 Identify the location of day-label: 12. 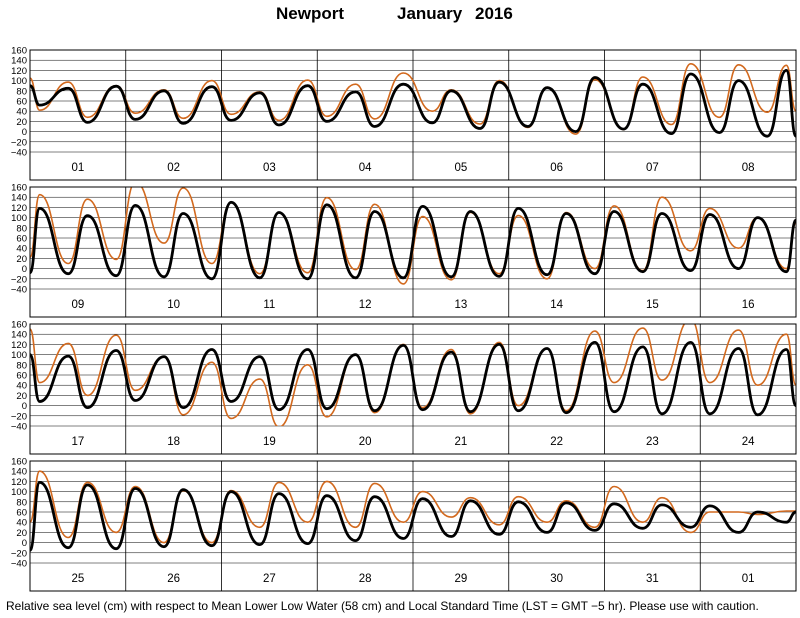
(365, 305).